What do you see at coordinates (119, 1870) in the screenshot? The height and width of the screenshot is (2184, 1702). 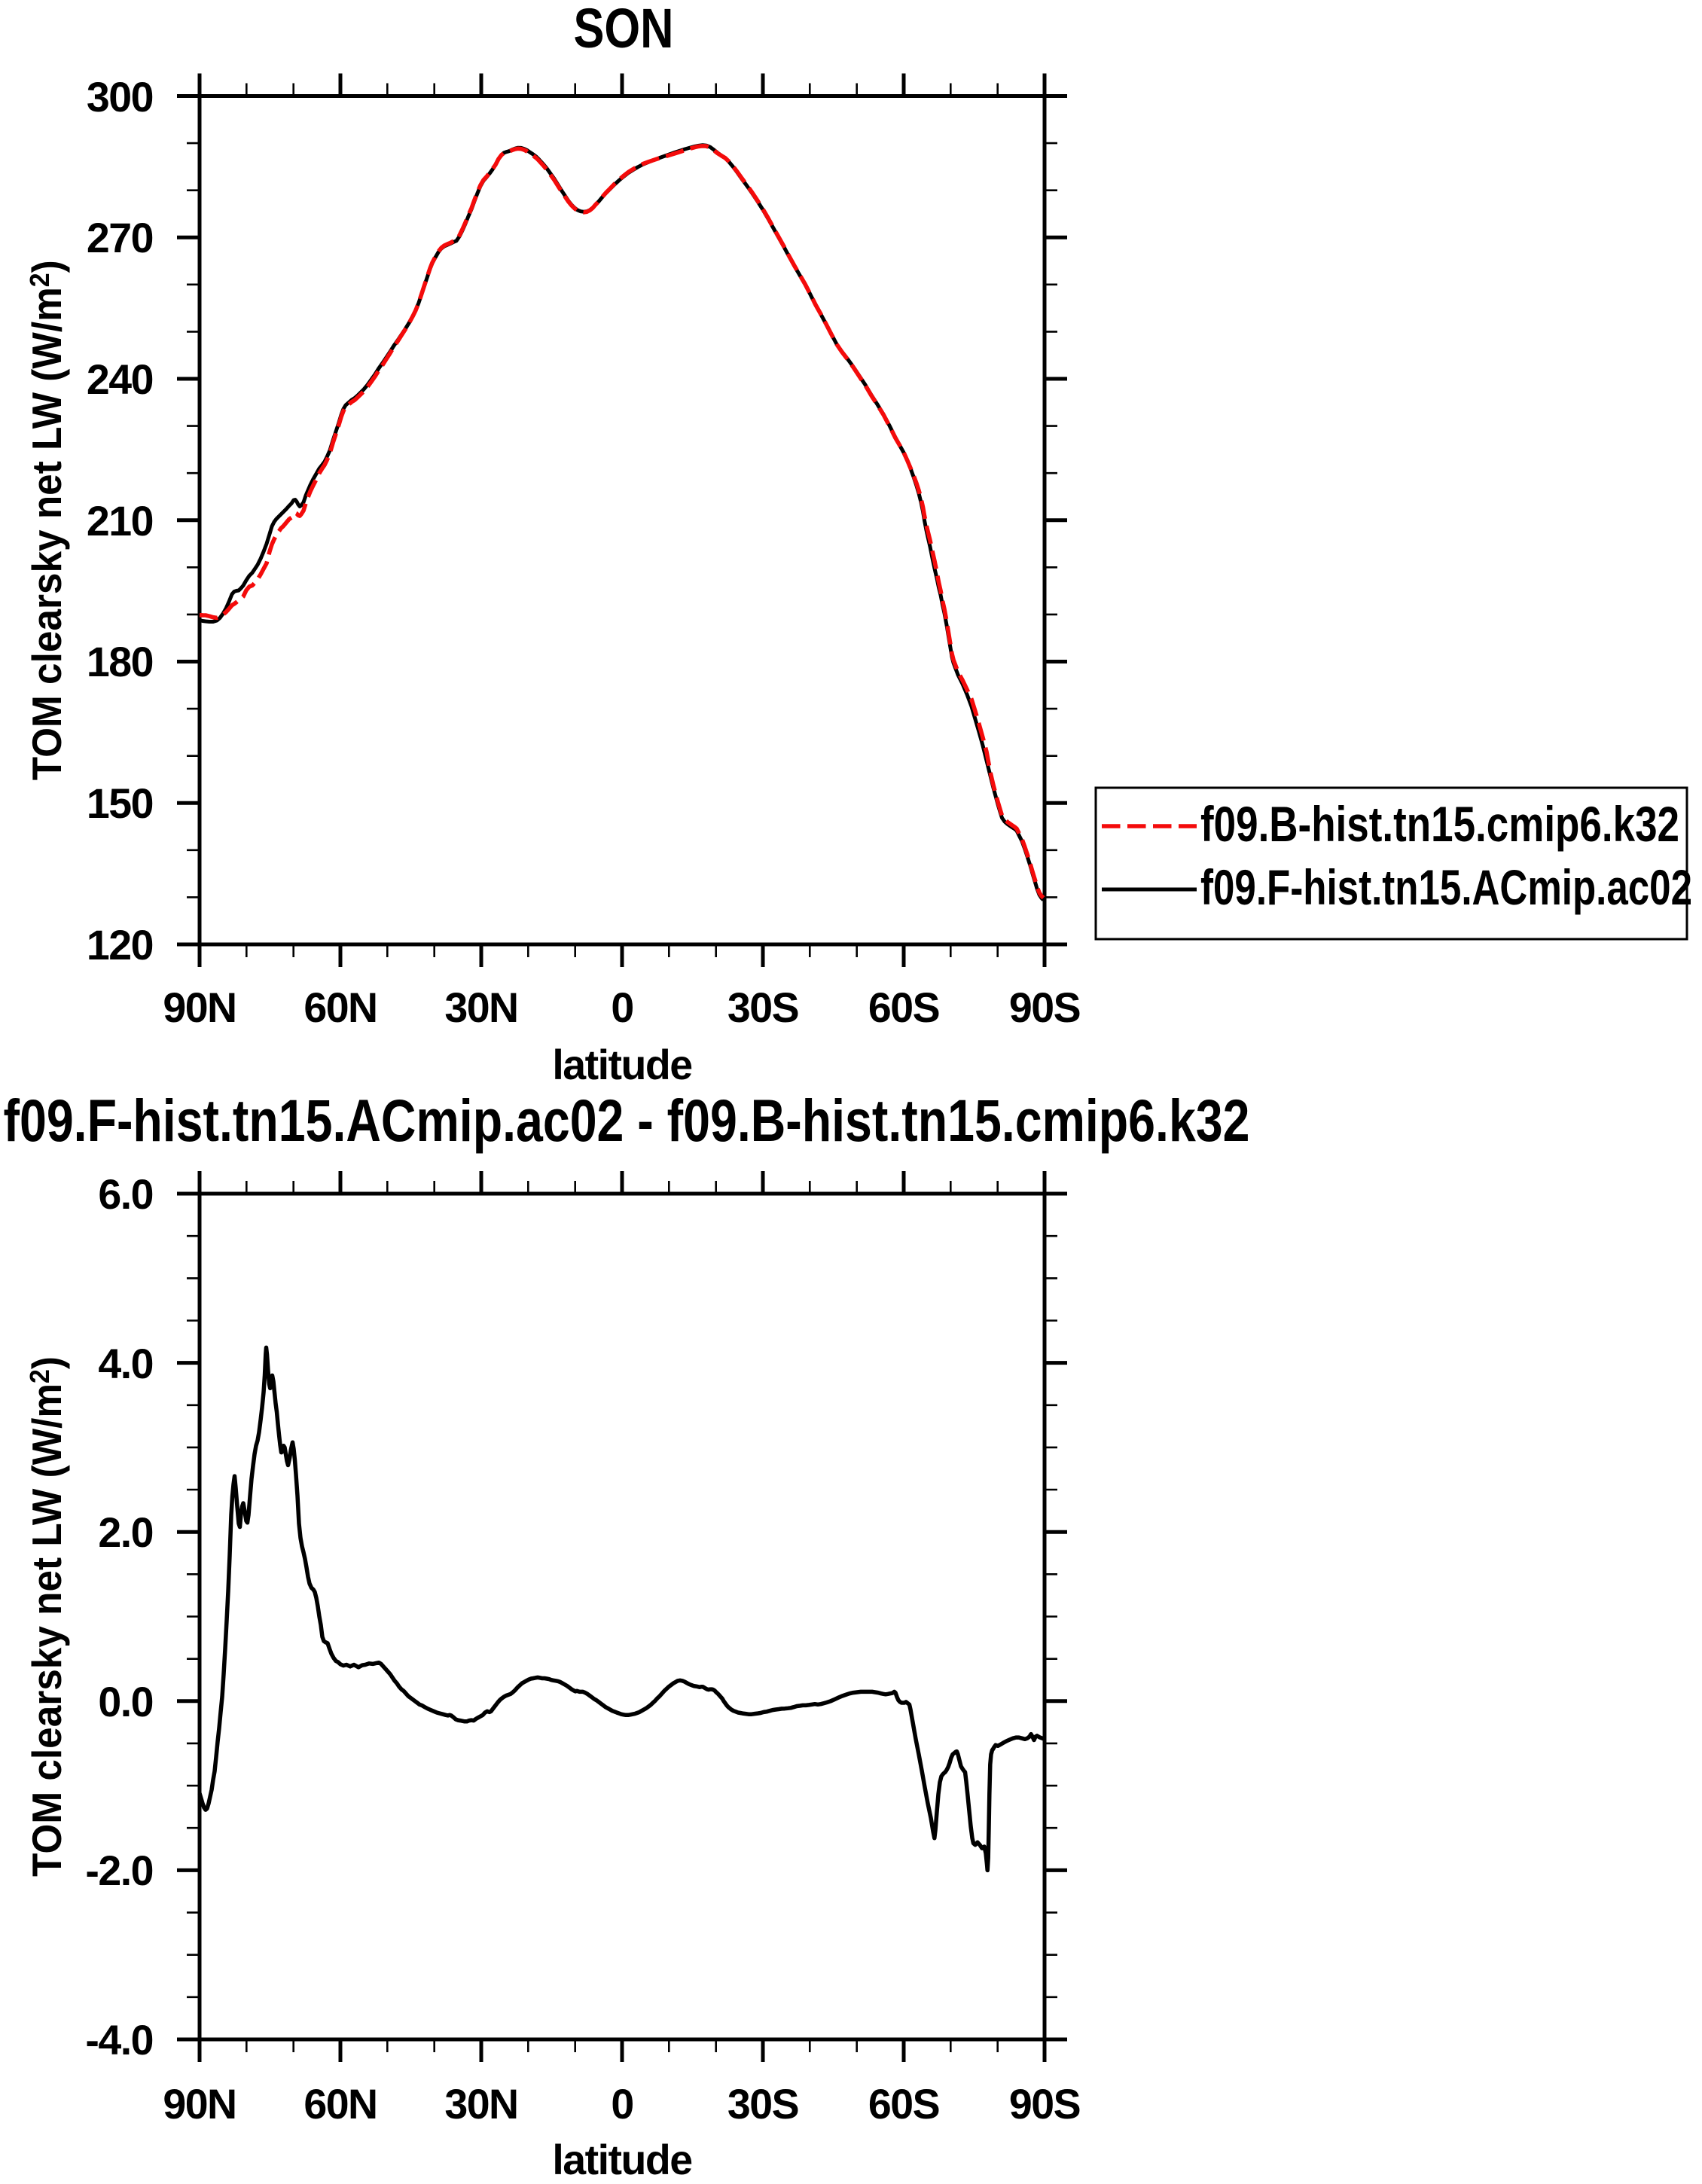 I see `svg-text: -2.0` at bounding box center [119, 1870].